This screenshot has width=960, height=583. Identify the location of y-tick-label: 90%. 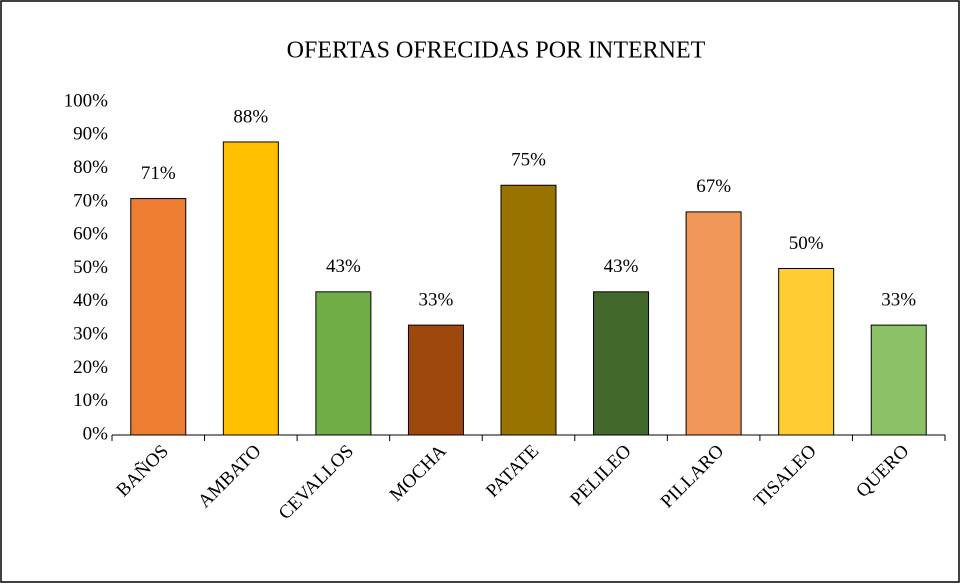
(90, 134).